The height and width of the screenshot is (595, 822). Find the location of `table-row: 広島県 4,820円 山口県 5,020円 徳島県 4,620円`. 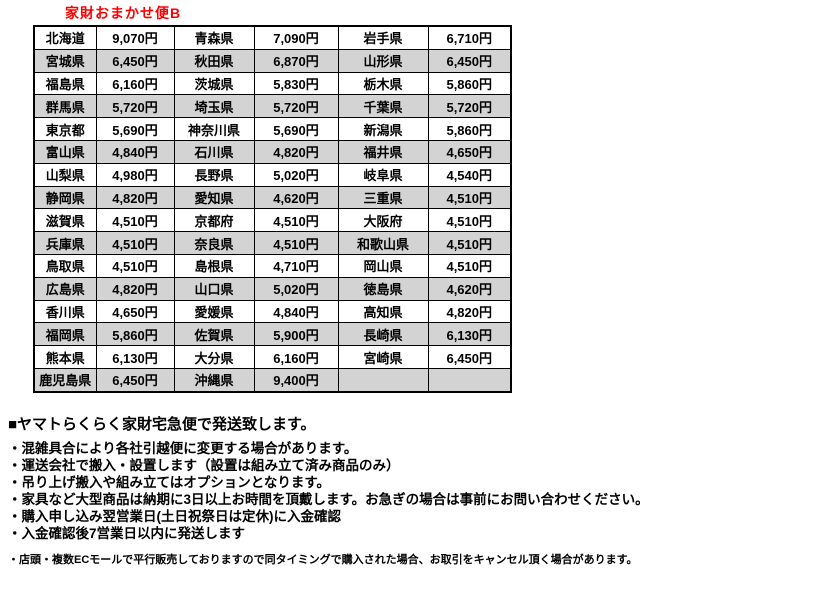

table-row: 広島県 4,820円 山口県 5,020円 徳島県 4,620円 is located at coordinates (272, 288).